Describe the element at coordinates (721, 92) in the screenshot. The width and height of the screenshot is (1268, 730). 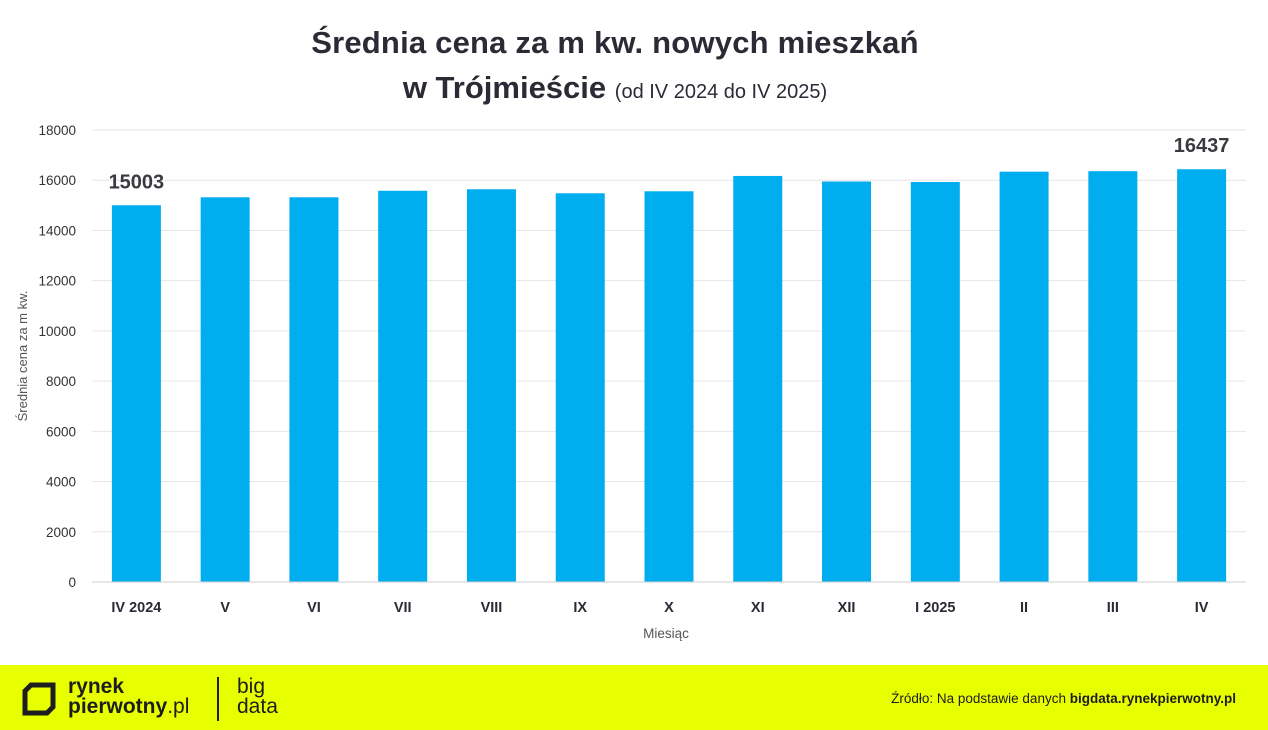
I see `chart-subtitle: (od IV 2024 do IV 2025)` at that location.